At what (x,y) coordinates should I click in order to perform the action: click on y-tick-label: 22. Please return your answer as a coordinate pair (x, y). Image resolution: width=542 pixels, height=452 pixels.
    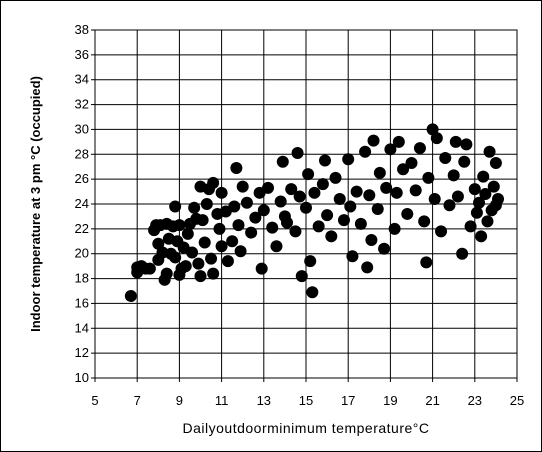
    Looking at the image, I should click on (82, 228).